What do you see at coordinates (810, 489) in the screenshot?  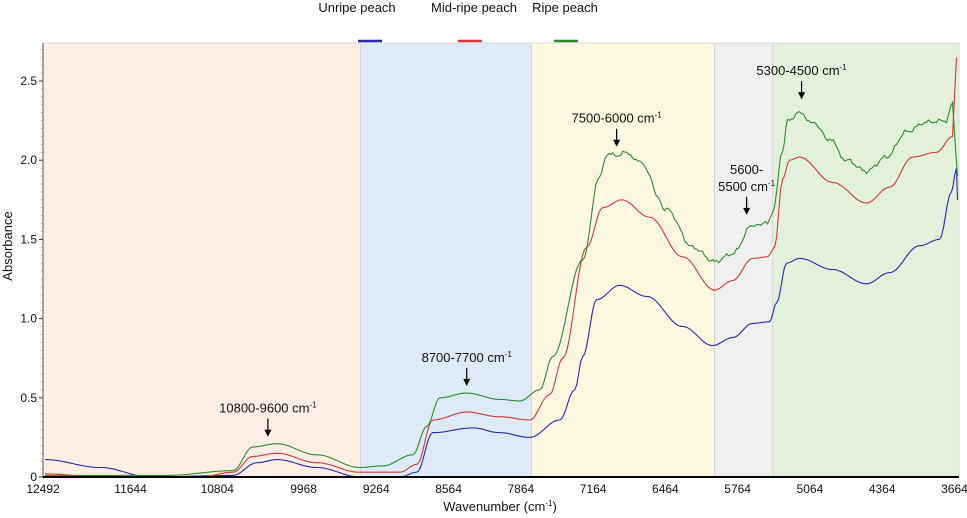 I see `x-tick-label: 5064` at bounding box center [810, 489].